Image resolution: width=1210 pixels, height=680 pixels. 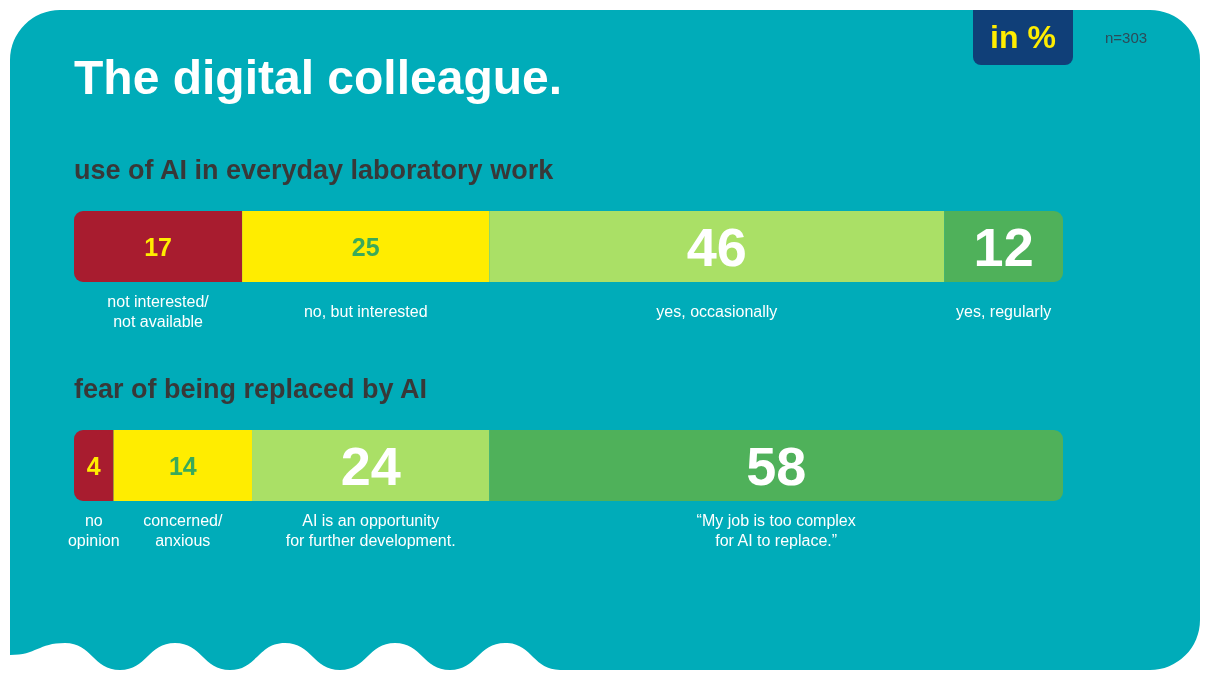 I want to click on heading-tab: in %, so click(x=1023, y=37).